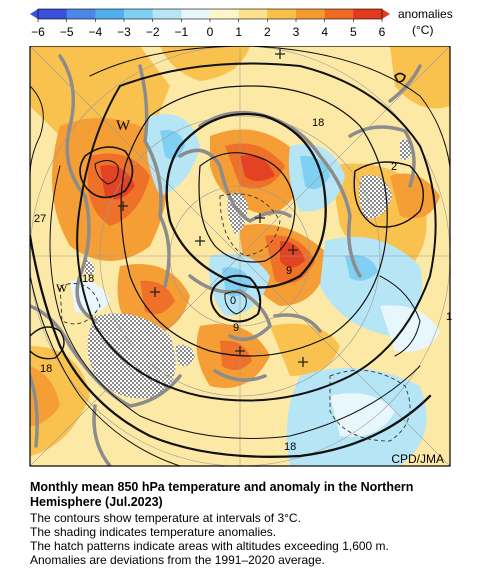 This screenshot has width=480, height=570. What do you see at coordinates (181, 32) in the screenshot?
I see `color-scale-tick-label: −1` at bounding box center [181, 32].